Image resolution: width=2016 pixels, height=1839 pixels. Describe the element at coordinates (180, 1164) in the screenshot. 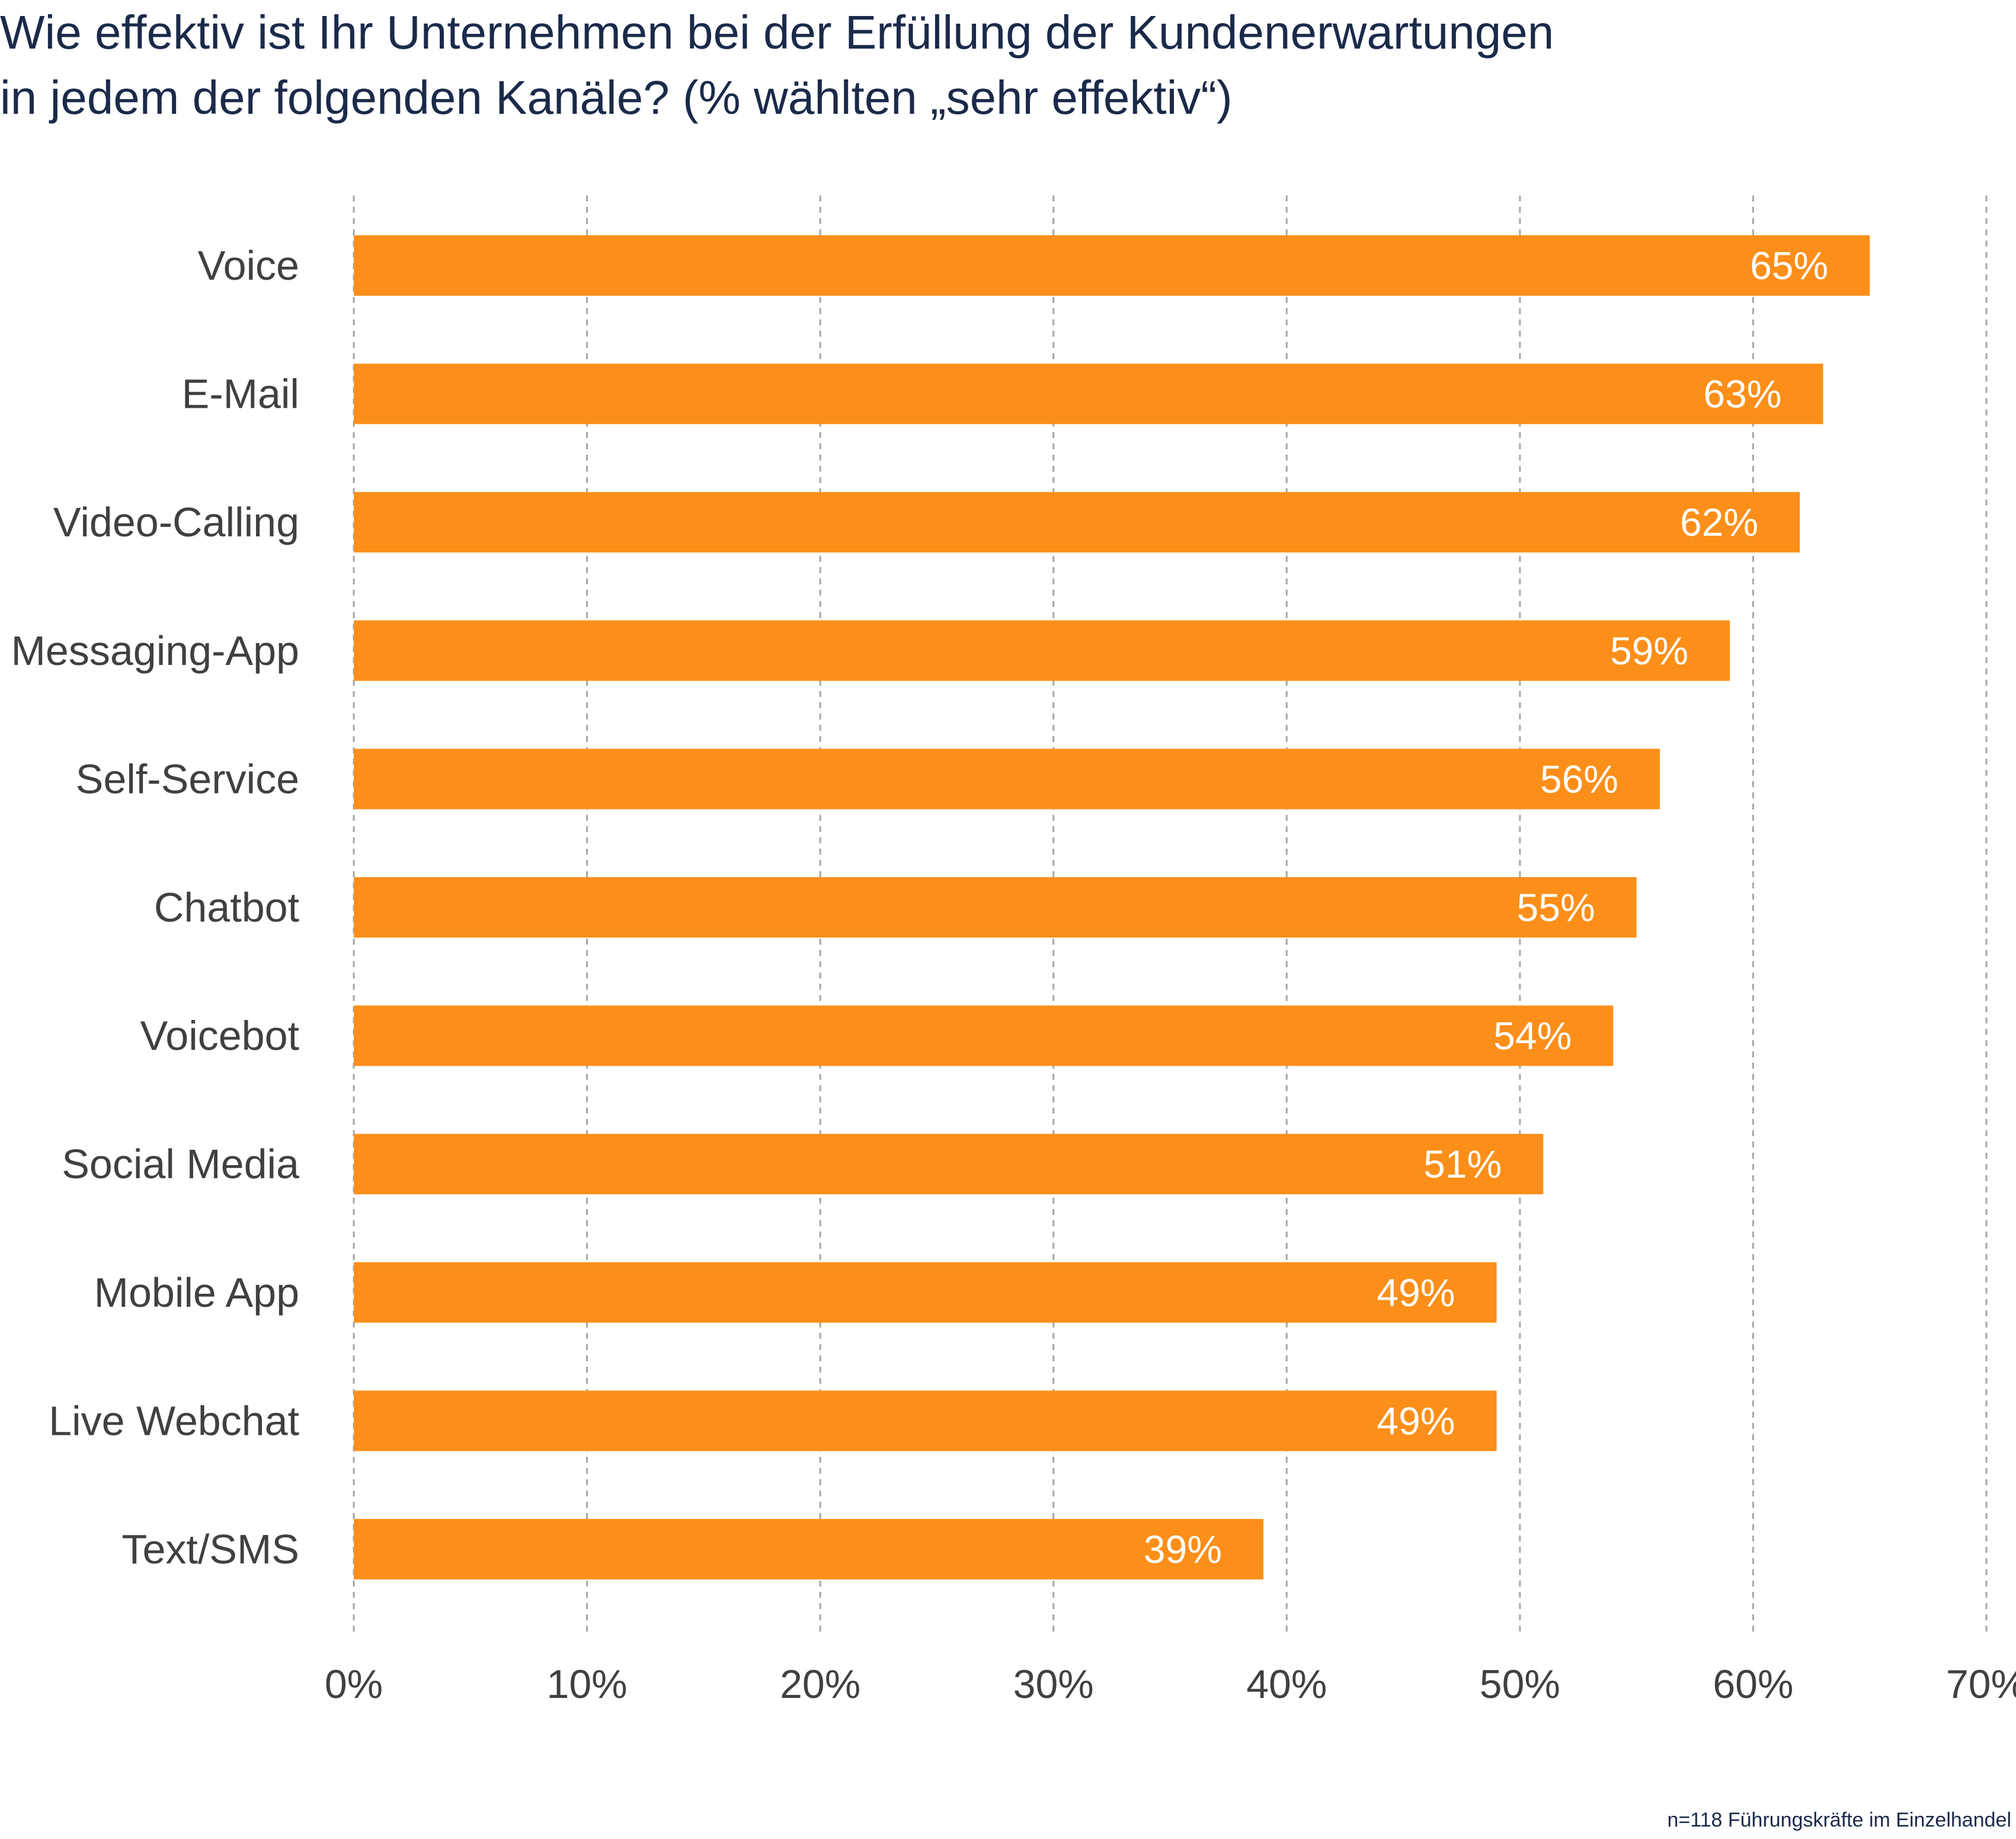

I see `category-label: Social Media` at that location.